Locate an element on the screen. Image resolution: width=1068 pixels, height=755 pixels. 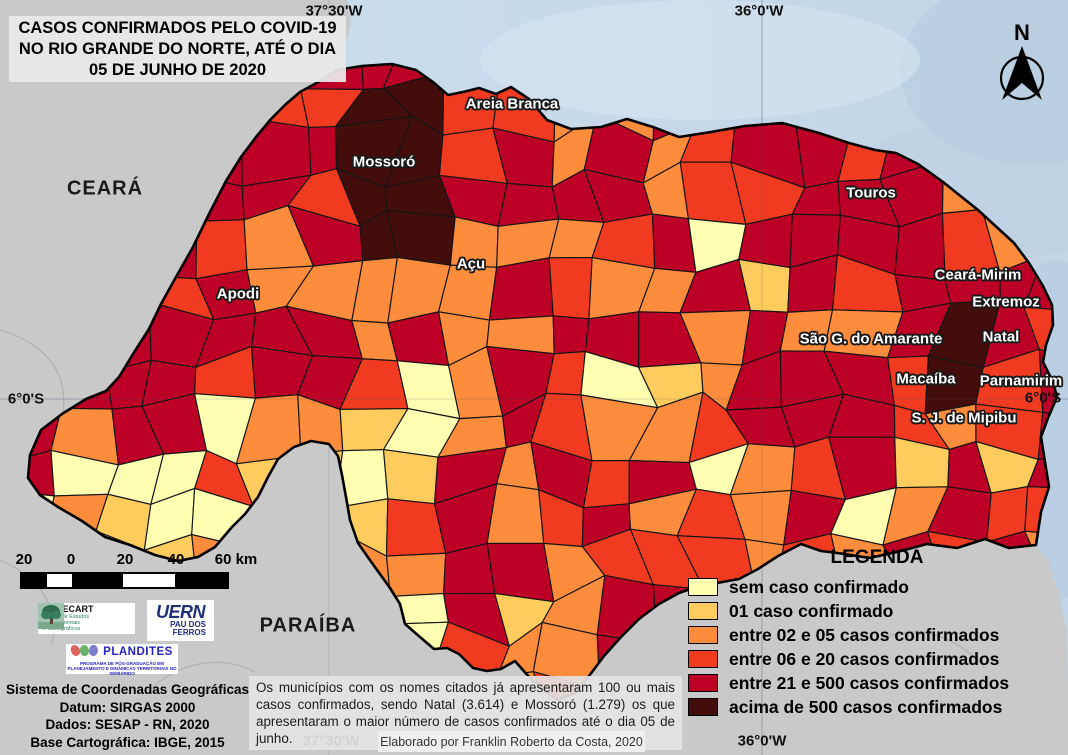
municipality is located at coordinates (1040, 340).